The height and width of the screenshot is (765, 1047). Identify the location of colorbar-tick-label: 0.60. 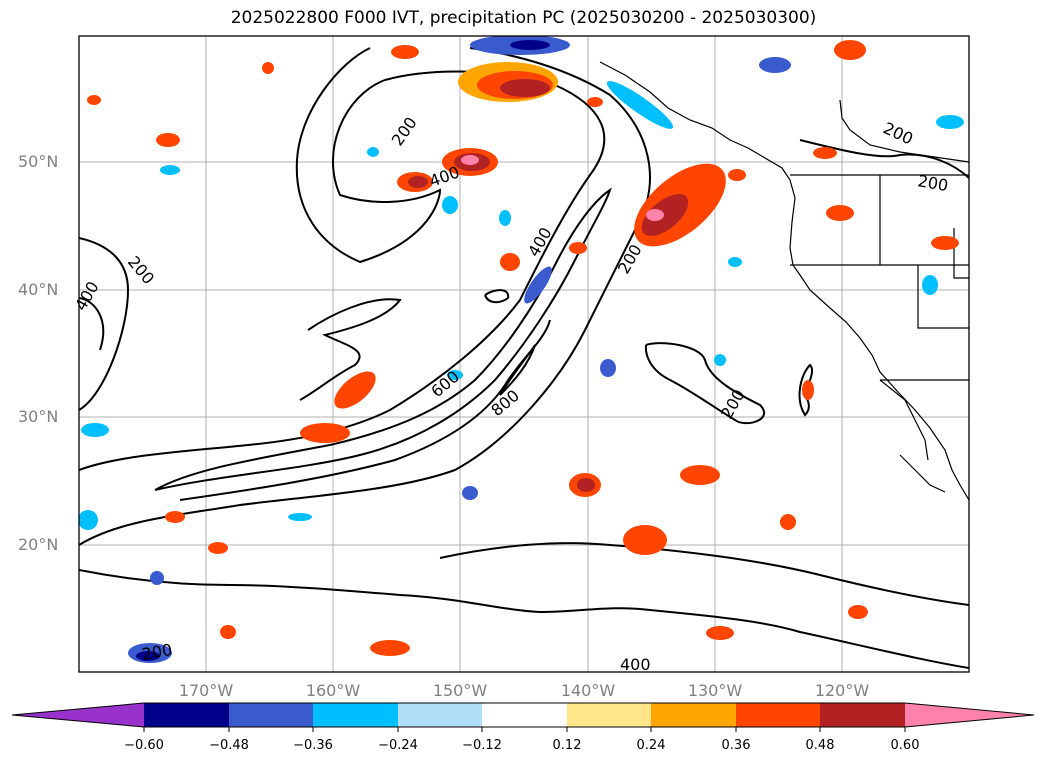
(905, 745).